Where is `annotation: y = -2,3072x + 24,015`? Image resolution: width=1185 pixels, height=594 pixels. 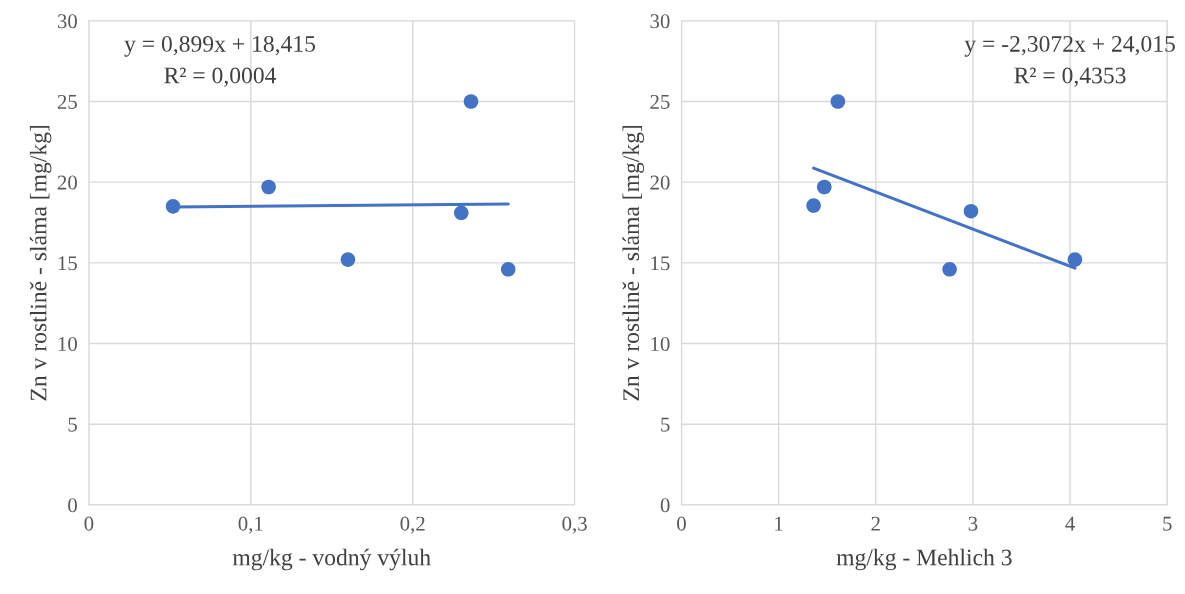 annotation: y = -2,3072x + 24,015 is located at coordinates (1069, 46).